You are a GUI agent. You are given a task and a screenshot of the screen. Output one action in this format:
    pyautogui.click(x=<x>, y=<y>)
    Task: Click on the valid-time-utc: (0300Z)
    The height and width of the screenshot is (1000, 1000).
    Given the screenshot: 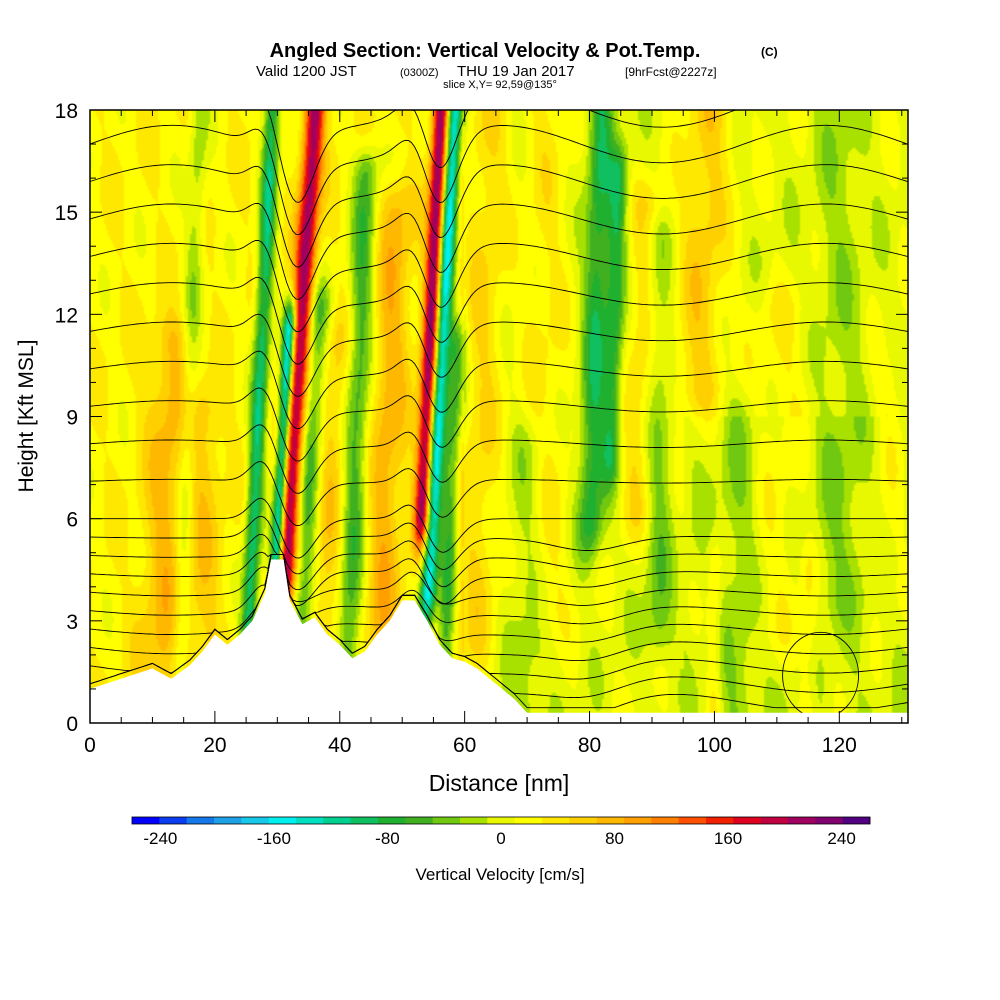 What is the action you would take?
    pyautogui.click(x=419, y=73)
    